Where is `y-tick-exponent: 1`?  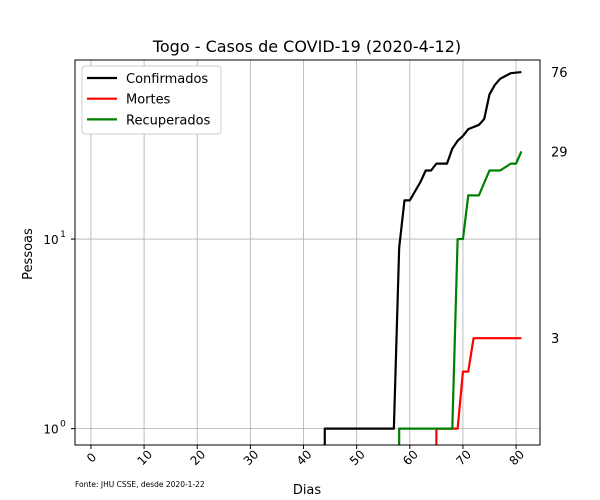 y-tick-exponent: 1 is located at coordinates (63, 235).